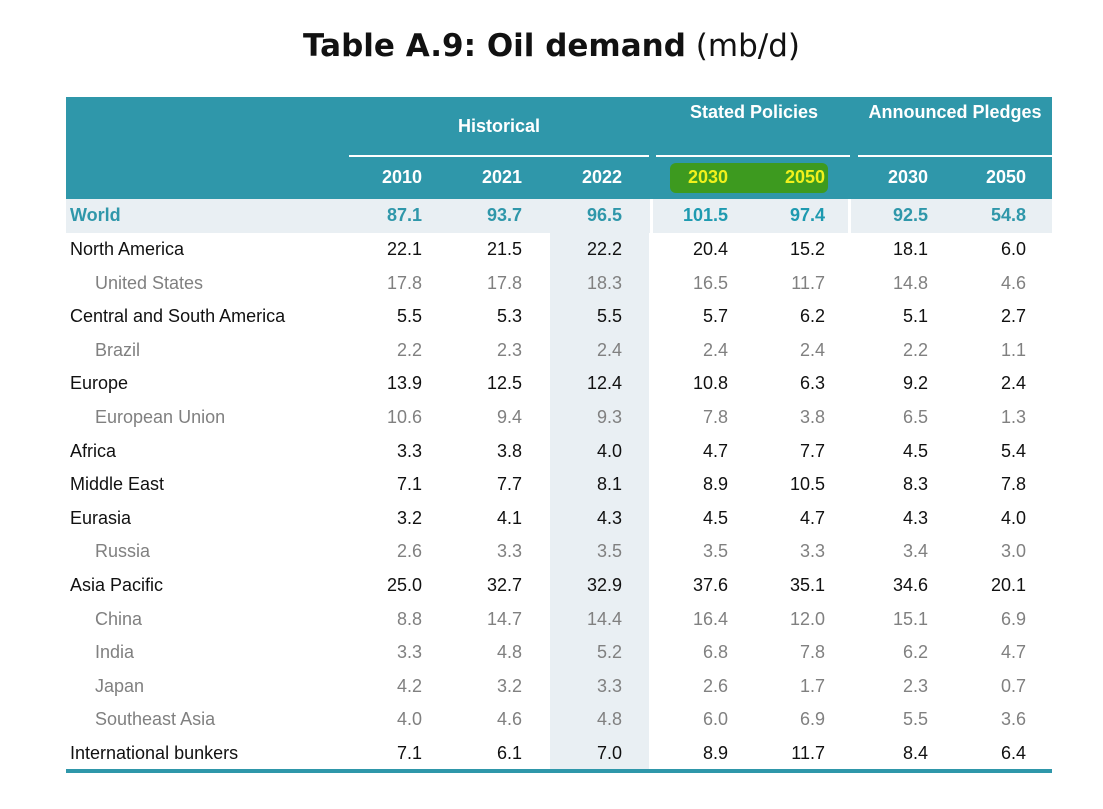 The width and height of the screenshot is (1103, 809). I want to click on table-cell: 1.1, so click(1013, 349).